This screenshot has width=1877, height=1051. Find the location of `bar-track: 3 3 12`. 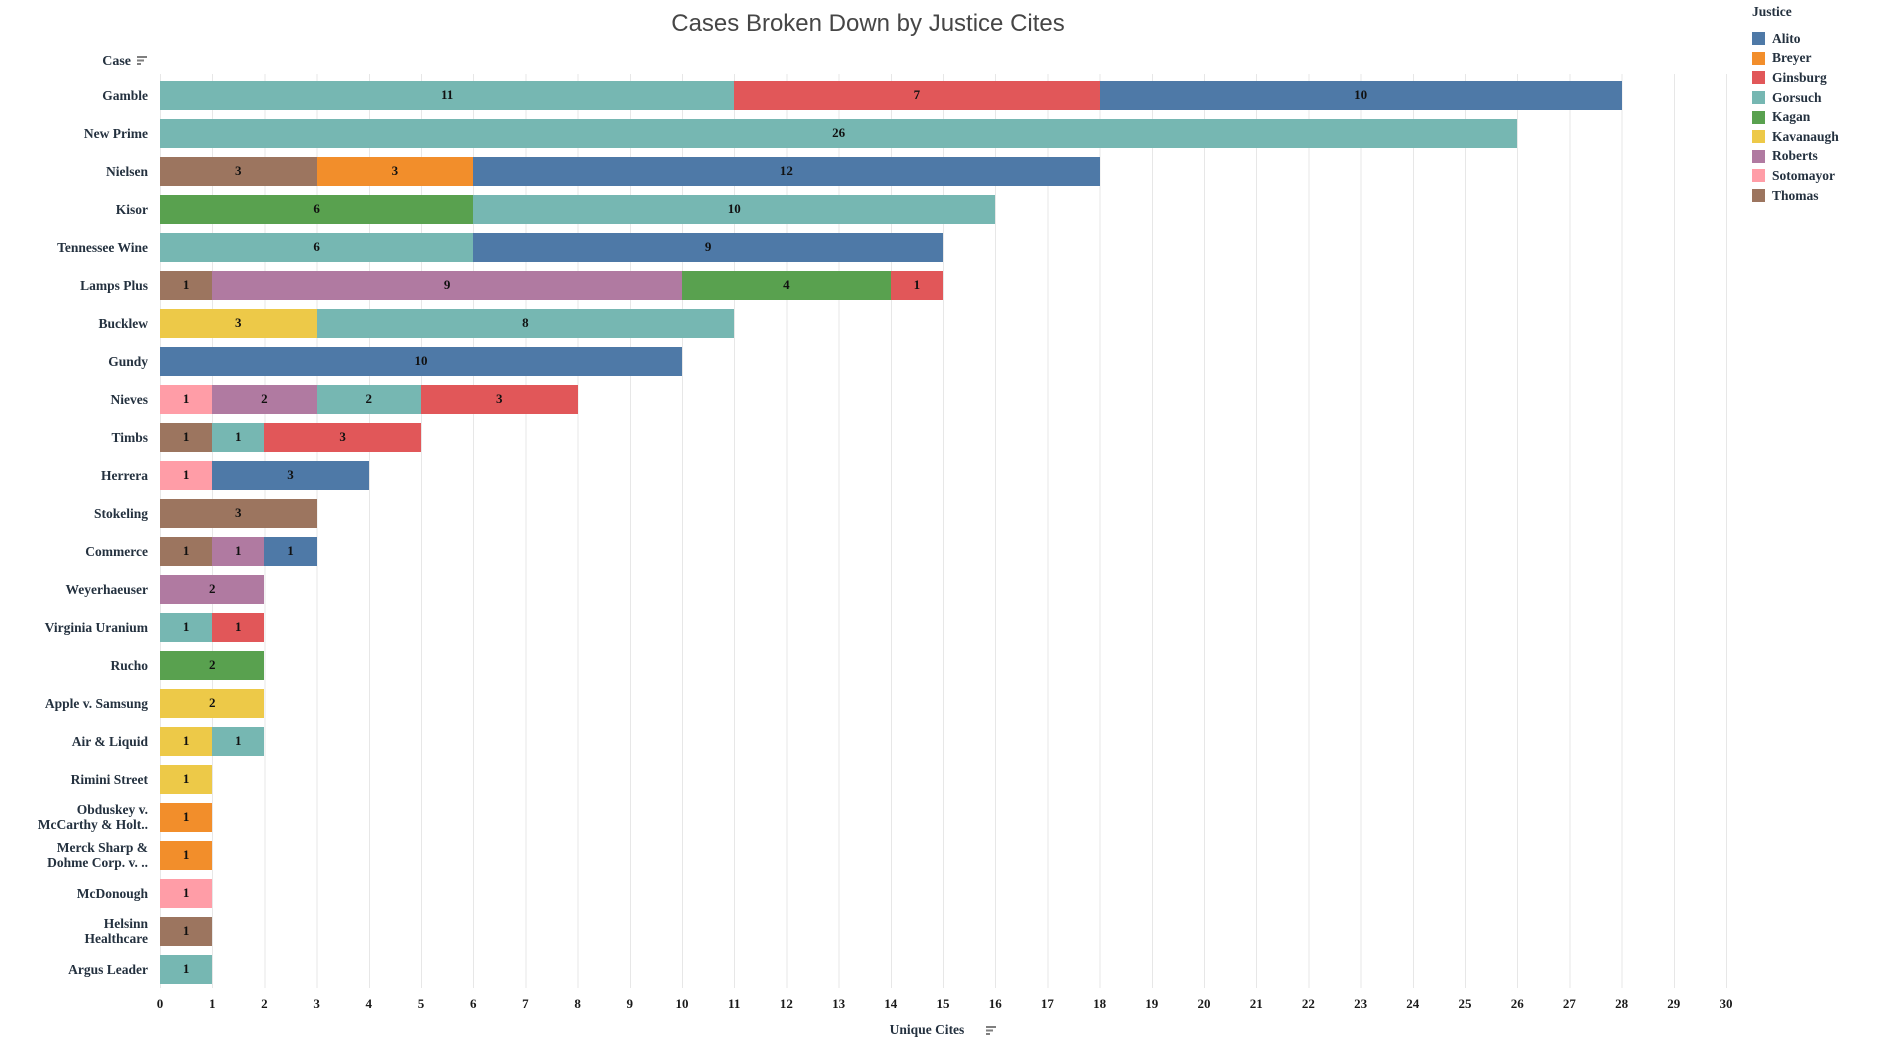

bar-track: 3 3 12 is located at coordinates (948, 171).